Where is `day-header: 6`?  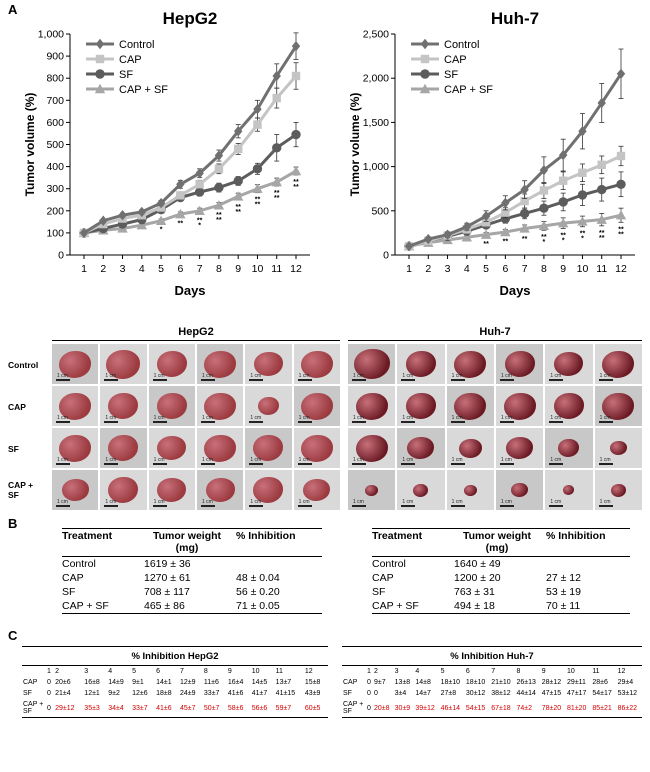 day-header: 6 is located at coordinates (158, 671).